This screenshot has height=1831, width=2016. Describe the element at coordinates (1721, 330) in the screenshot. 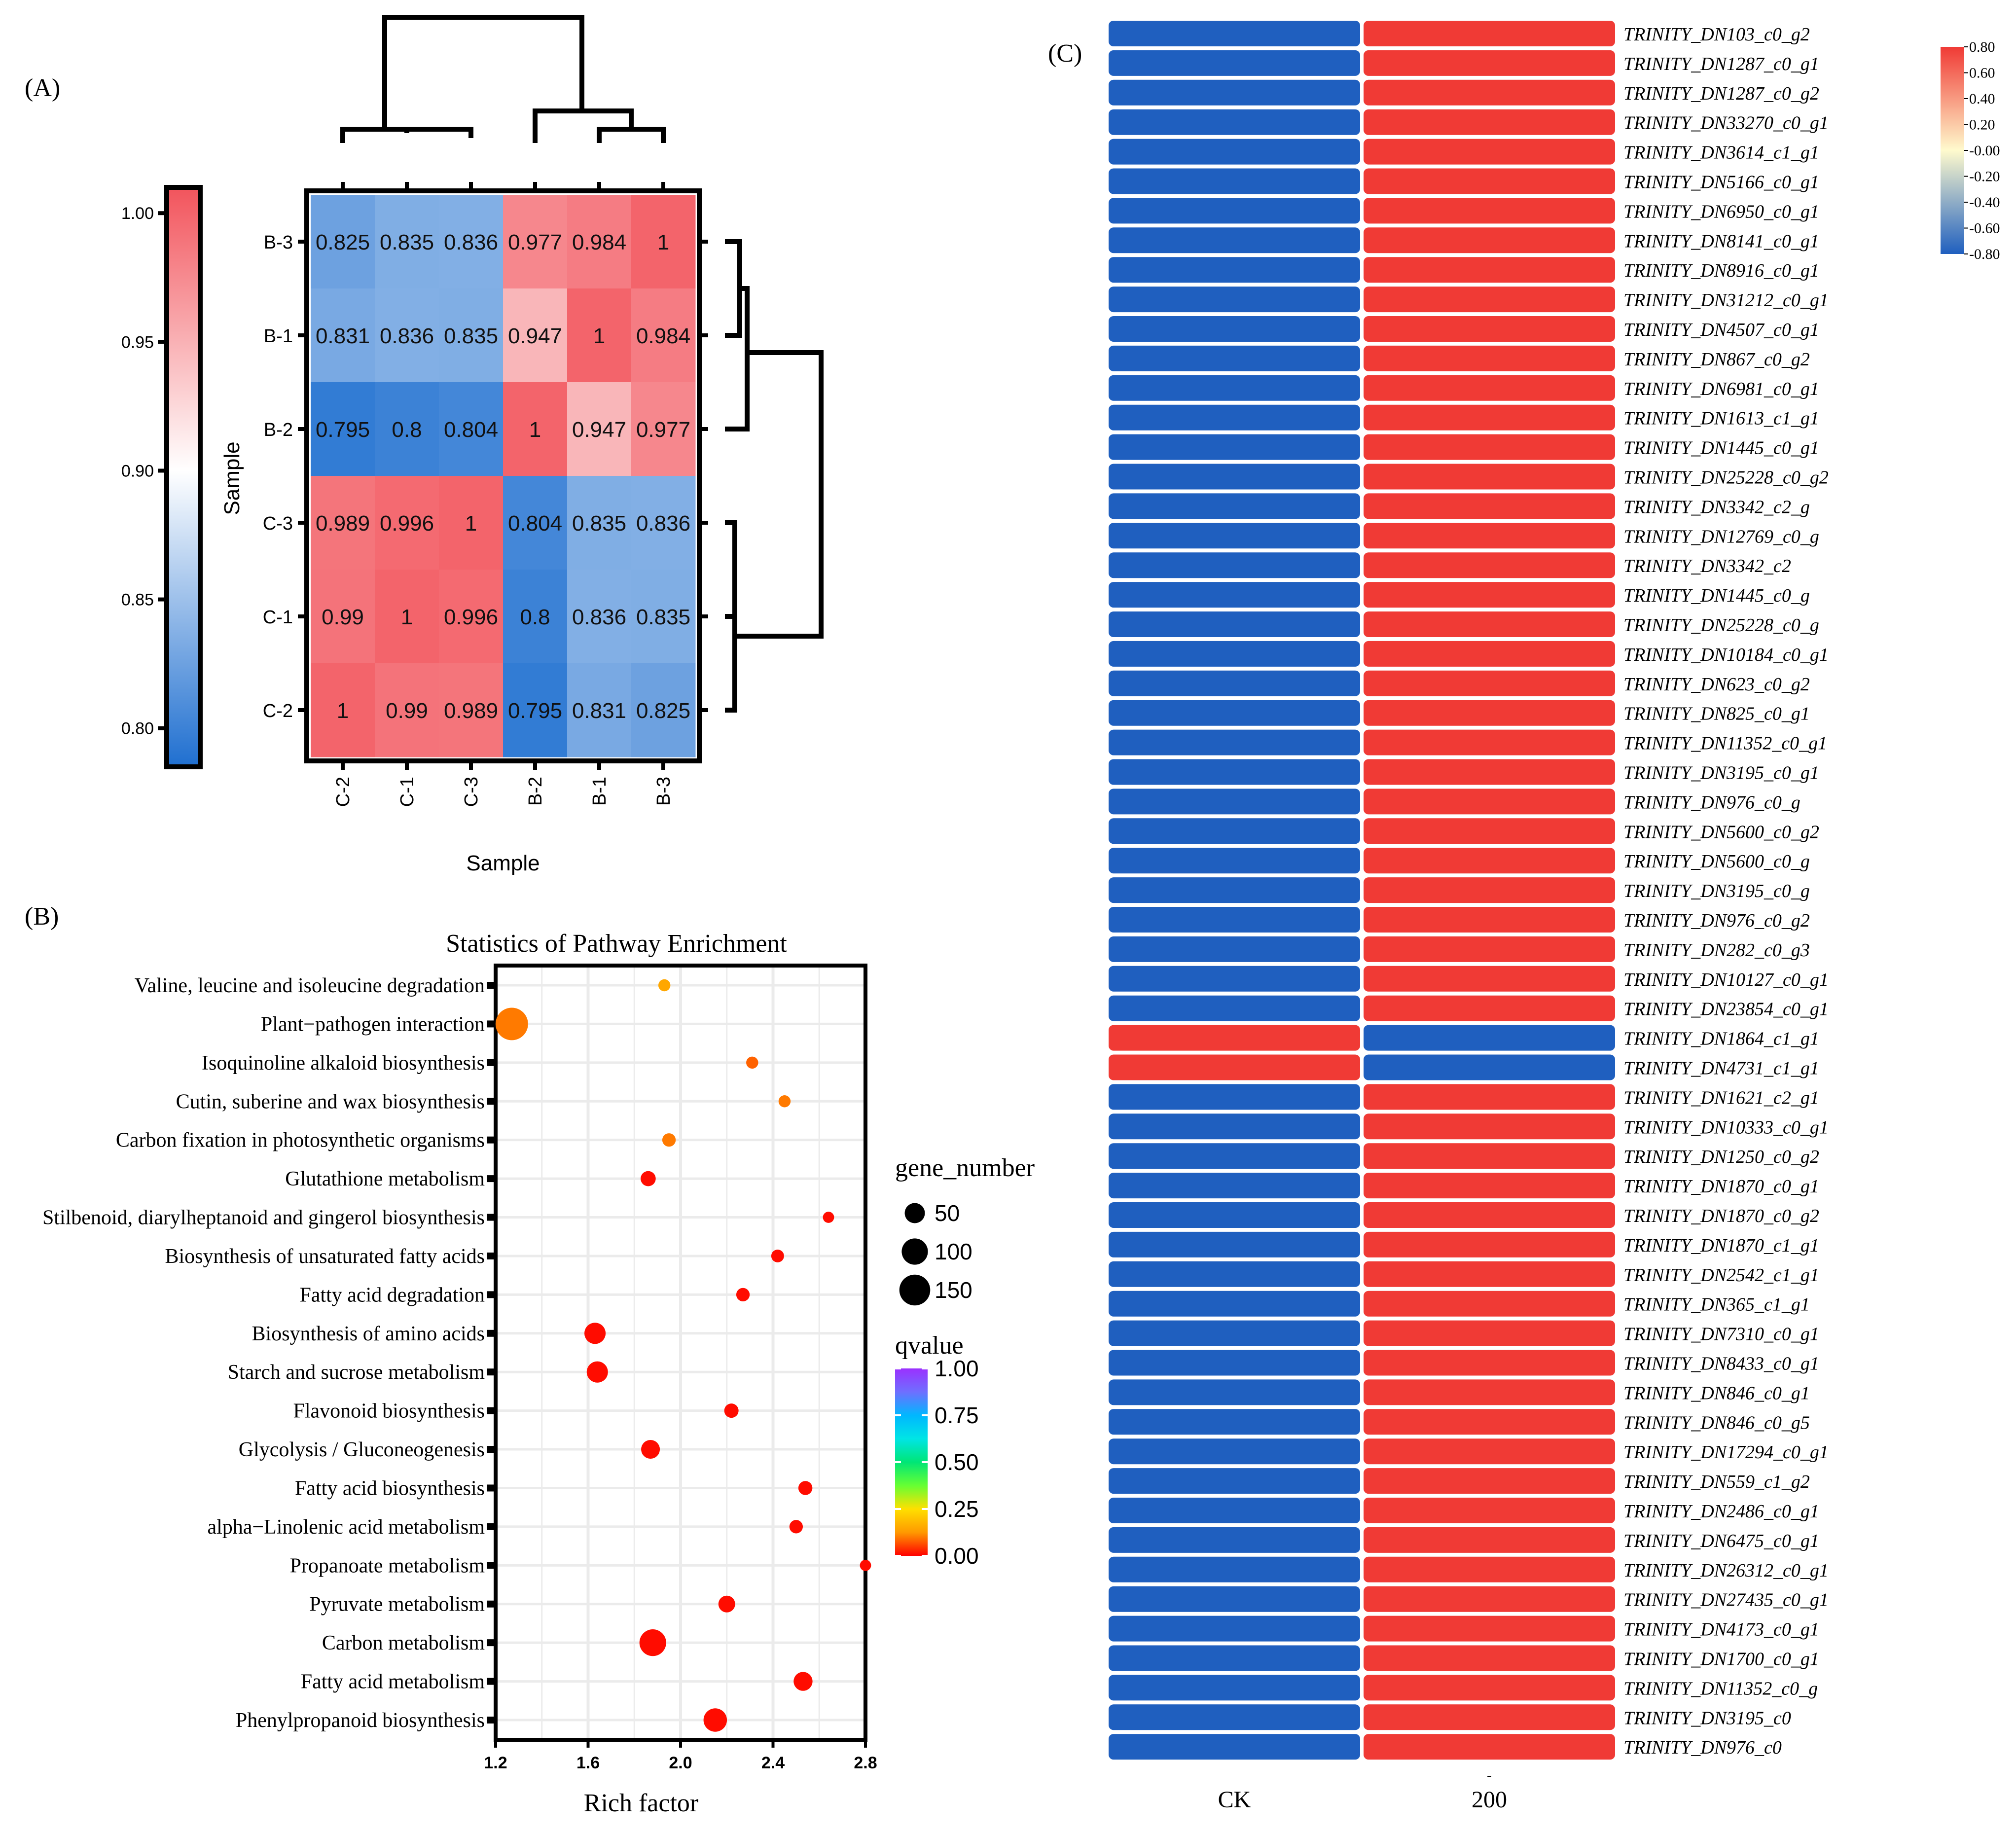

I see `gene-label: TRINITY_DN4507_c0_g1` at that location.